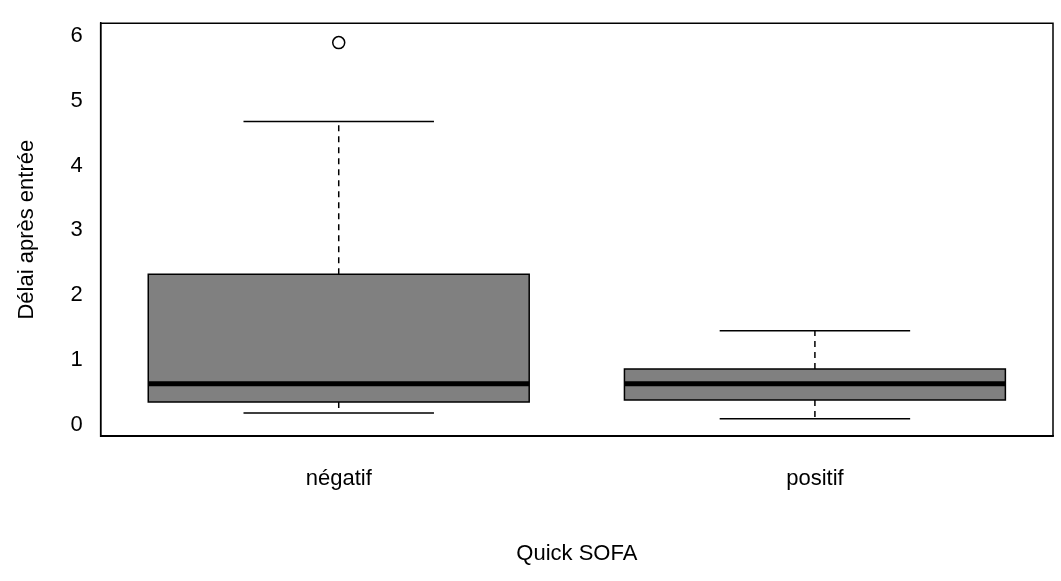  I want to click on y-tick-label: 6, so click(76, 35).